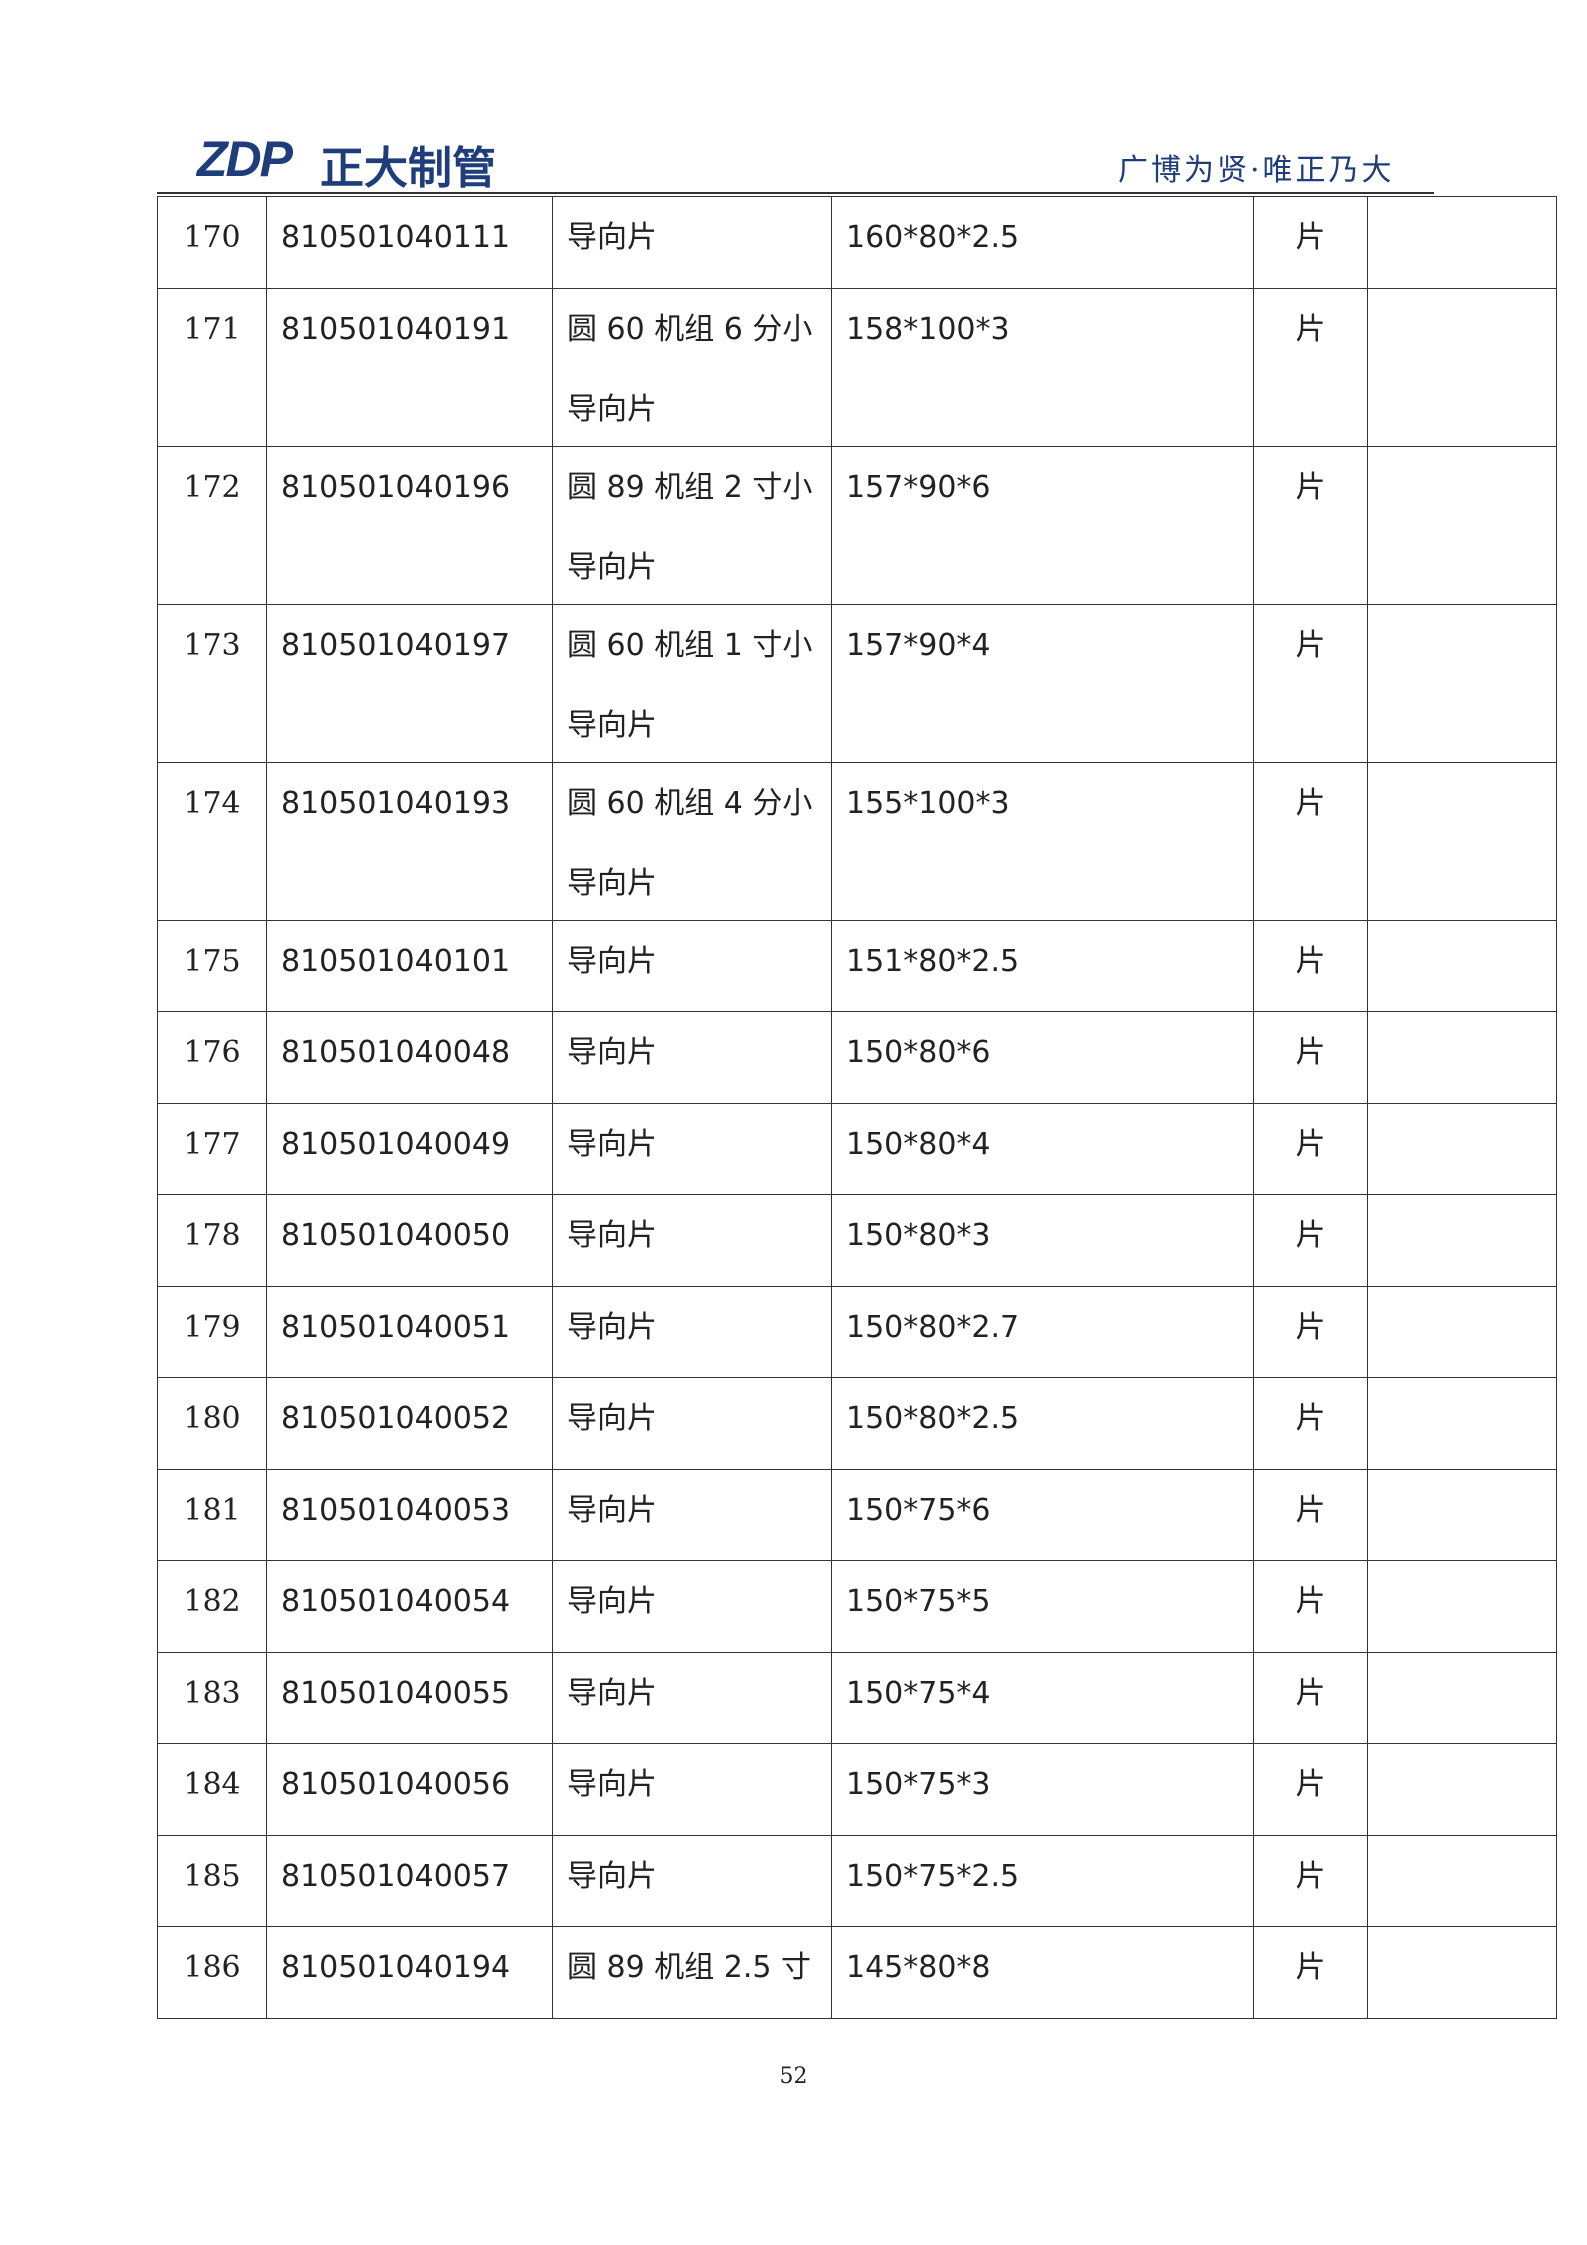 Image resolution: width=1587 pixels, height=2245 pixels. Describe the element at coordinates (410, 525) in the screenshot. I see `table-cell: 810501040196` at that location.